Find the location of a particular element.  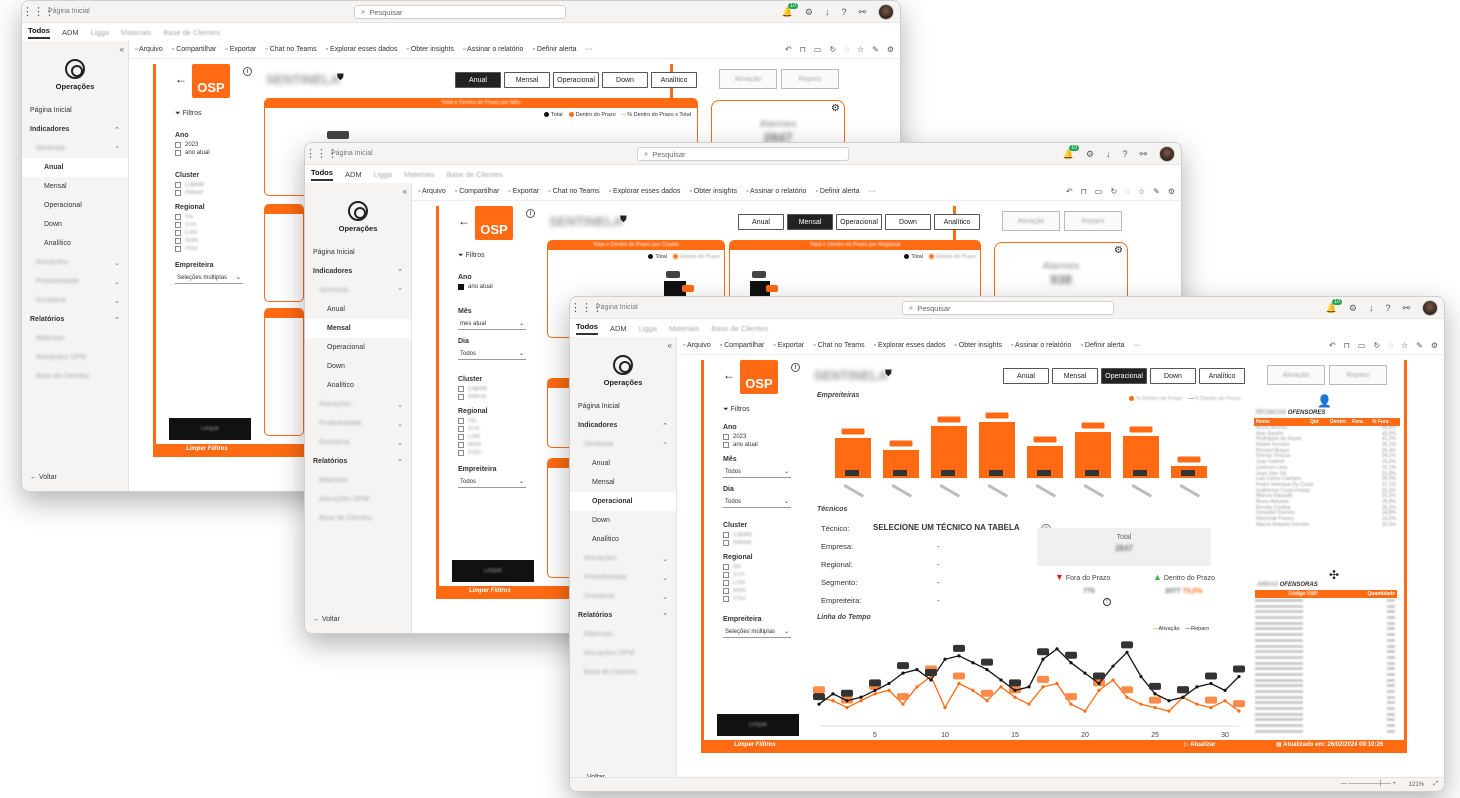

notifications-icon: 🔔 10 is located at coordinates (1333, 305).